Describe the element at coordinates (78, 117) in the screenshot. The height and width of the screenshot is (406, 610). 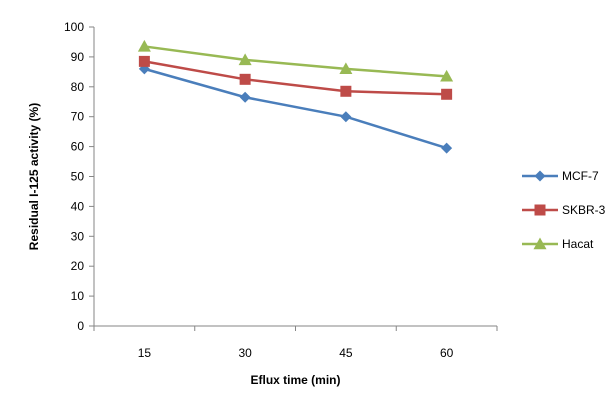
I see `y-tick-label: 70` at that location.